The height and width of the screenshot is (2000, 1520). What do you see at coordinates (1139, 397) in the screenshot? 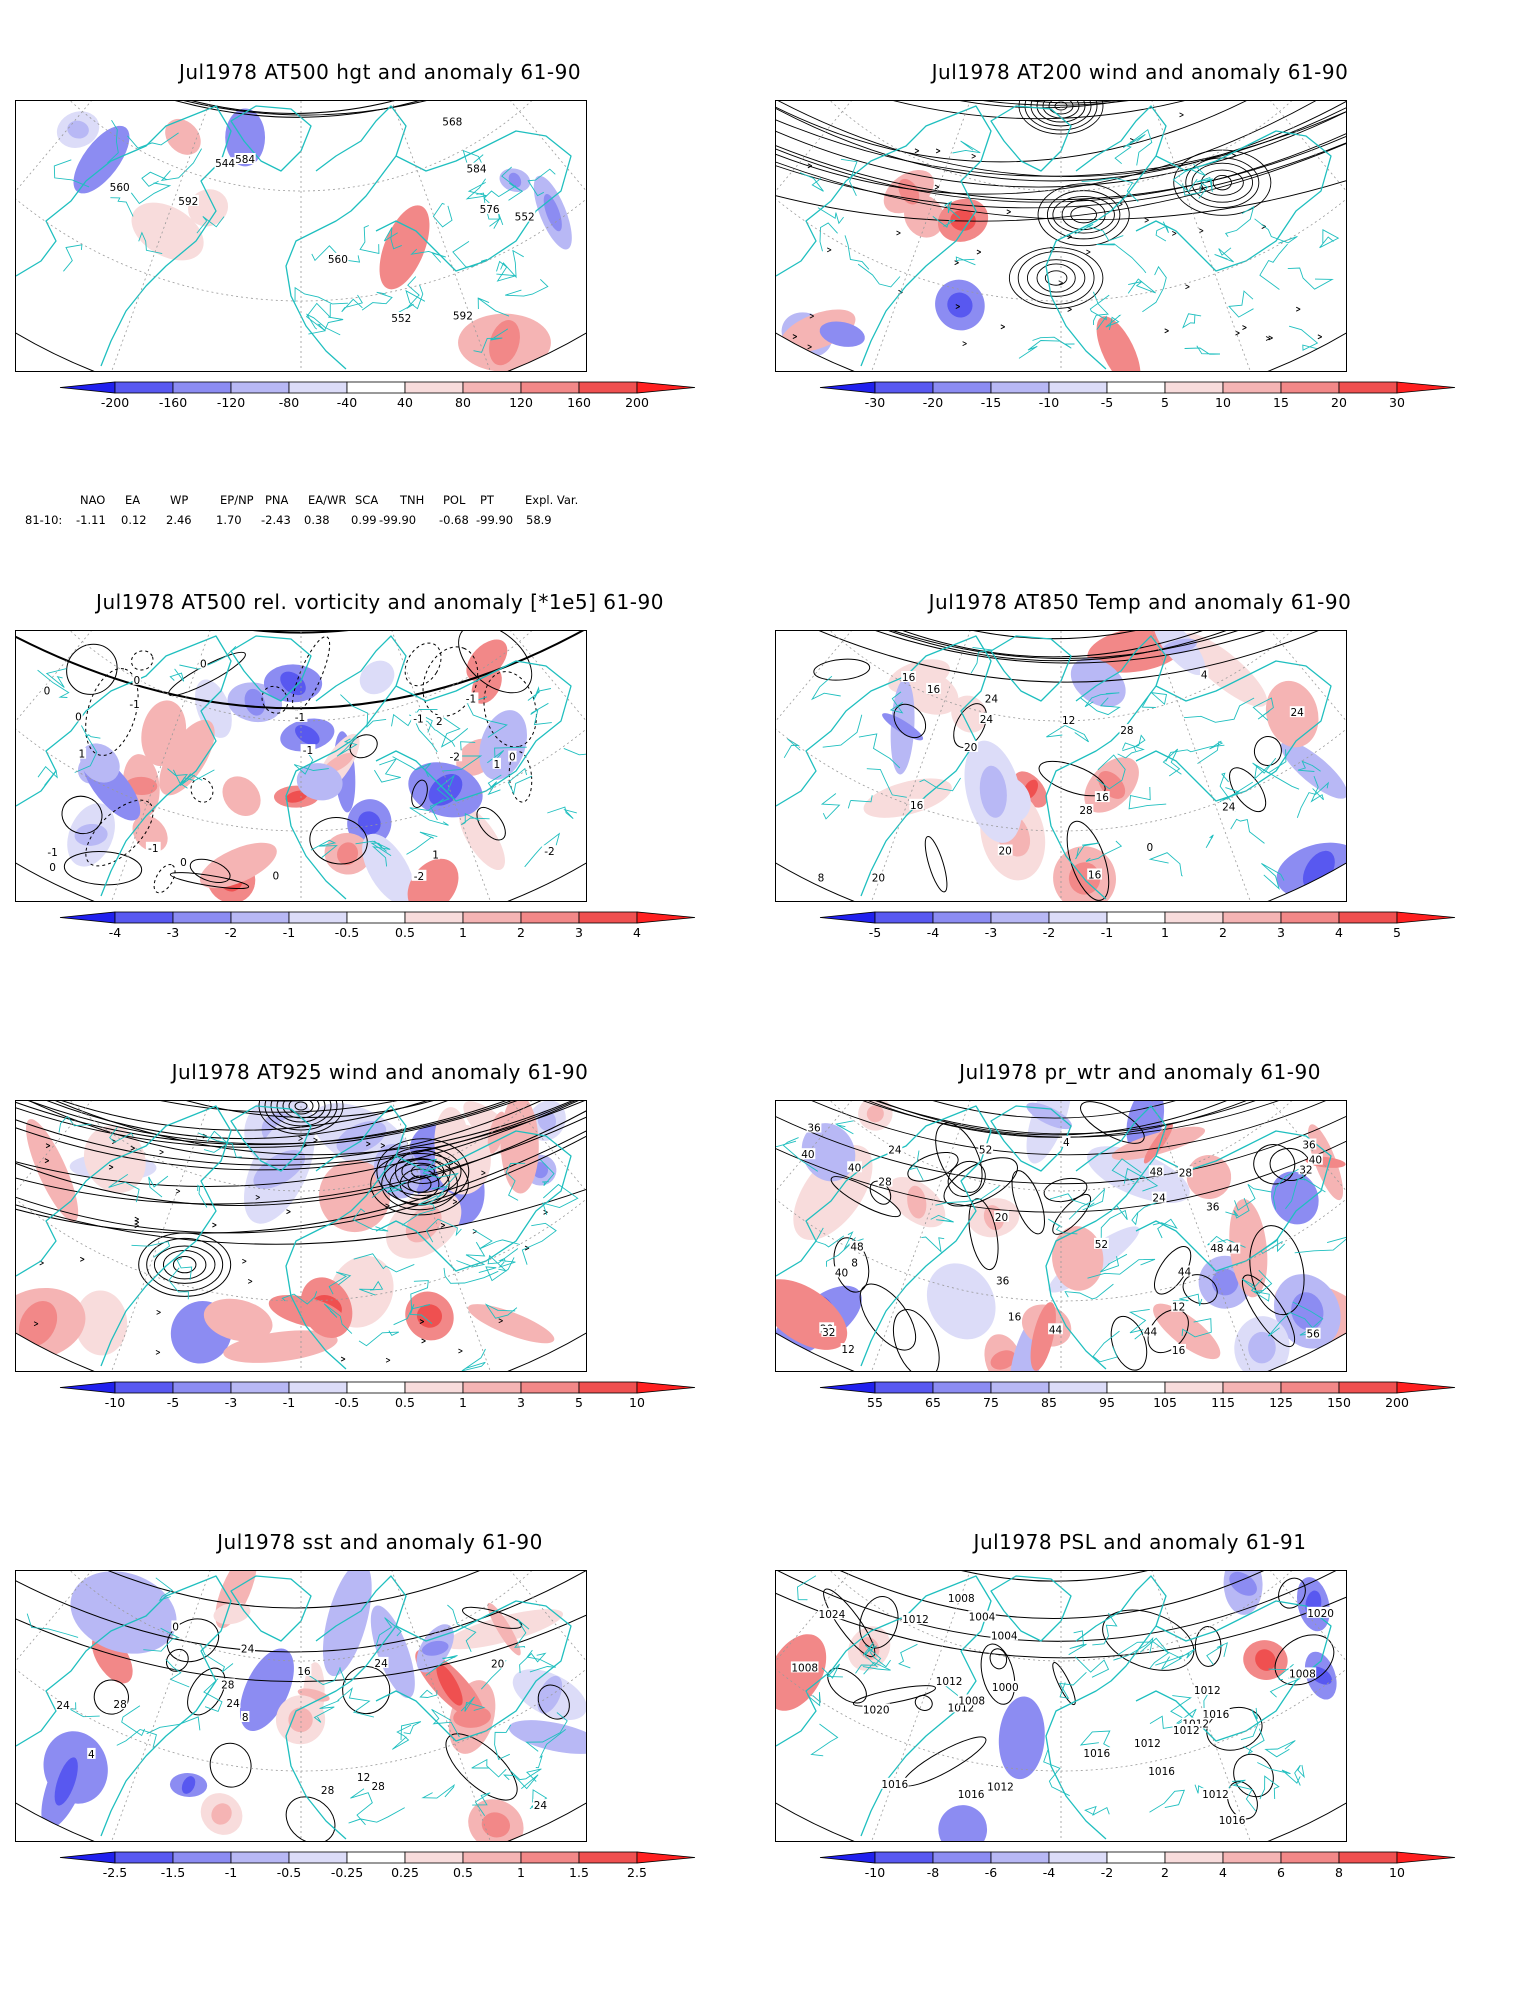
I see `colorbar: -30 -20 -15 -10 -5 5 10 15 20 30` at bounding box center [1139, 397].